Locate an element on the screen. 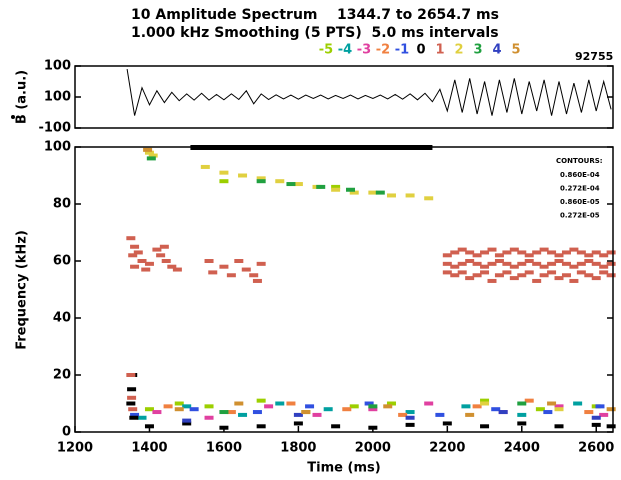 The image size is (621, 480). y-axis-label: B (a.u.) is located at coordinates (22, 97).